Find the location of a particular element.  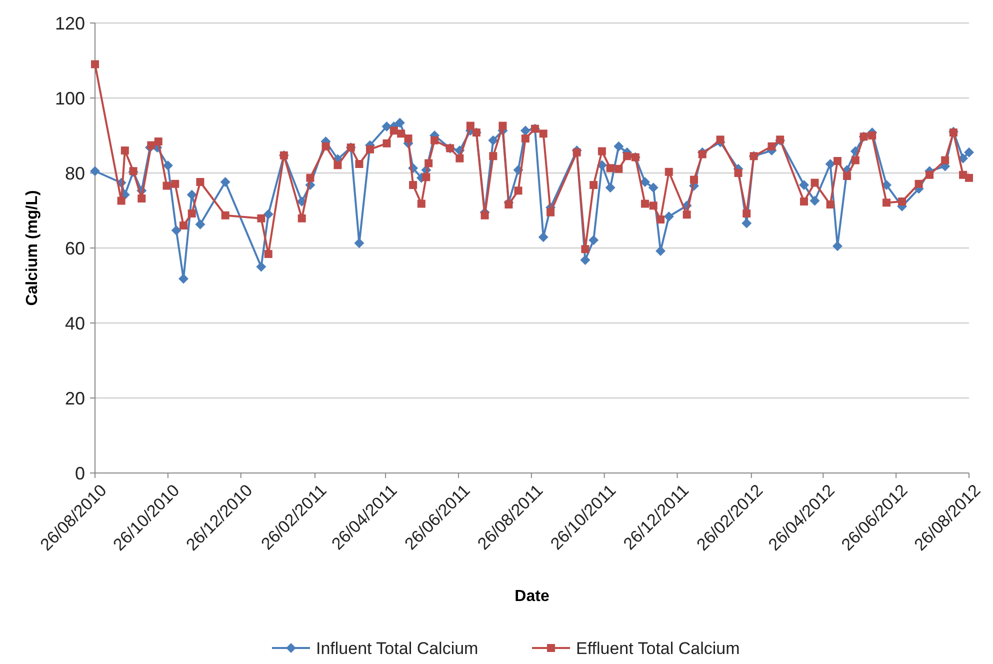

y-tick-label: 120 is located at coordinates (69, 23).